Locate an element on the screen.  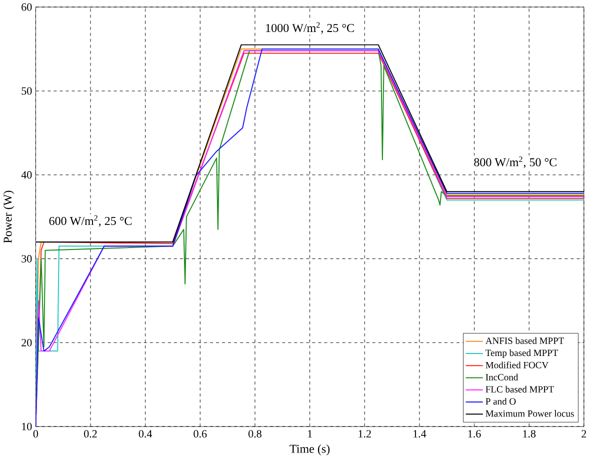
x-tick-label: 1.6 is located at coordinates (474, 434).